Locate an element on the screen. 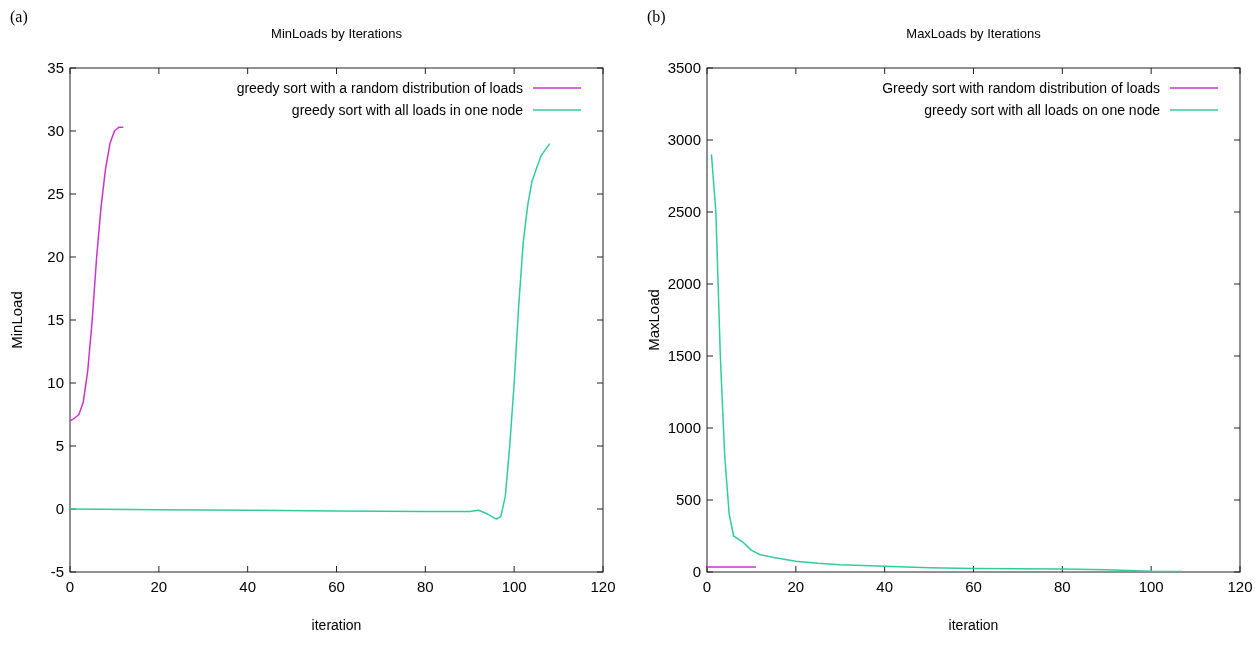 This screenshot has width=1255, height=652. y-tick-label: 35 is located at coordinates (55, 67).